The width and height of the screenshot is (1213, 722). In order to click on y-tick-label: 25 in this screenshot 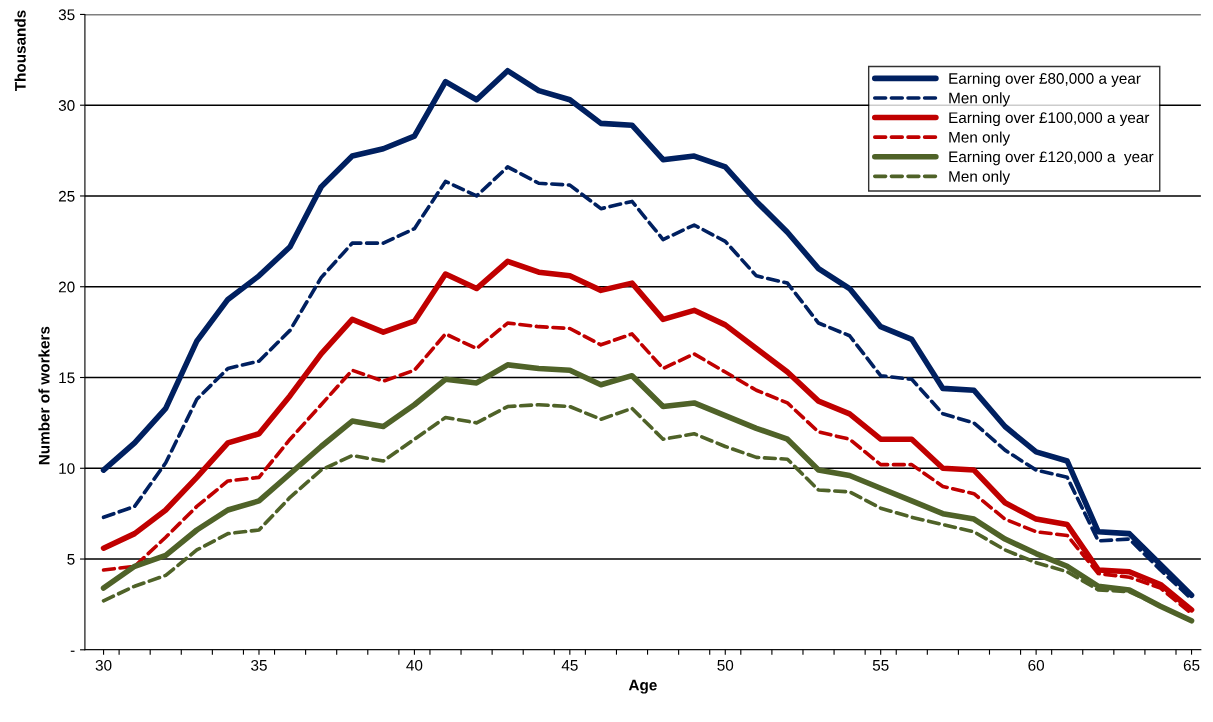, I will do `click(66, 196)`.